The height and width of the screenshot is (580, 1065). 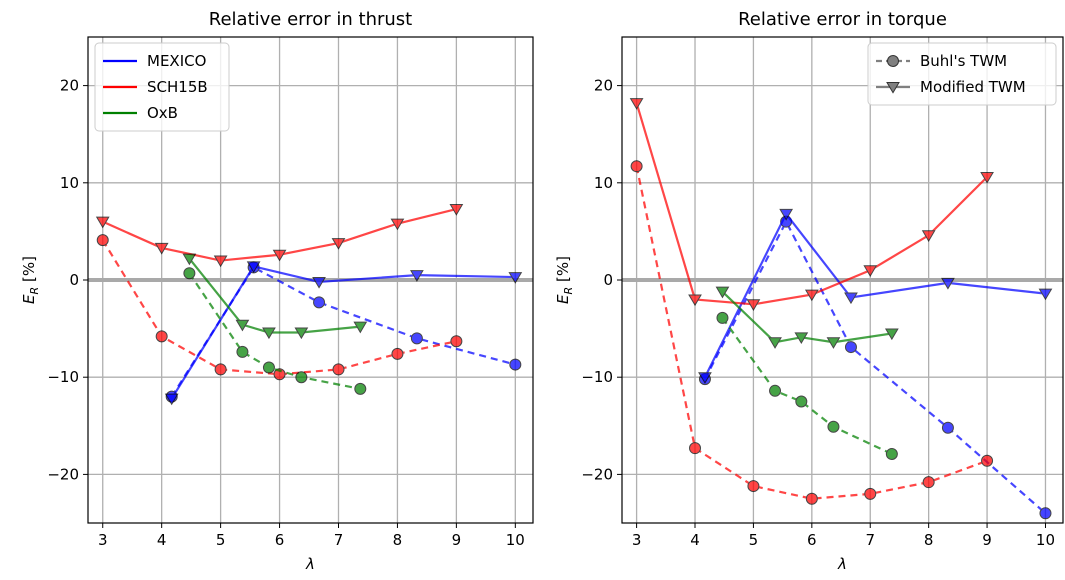 I want to click on torque-x-axis-label: λ, so click(x=842, y=564).